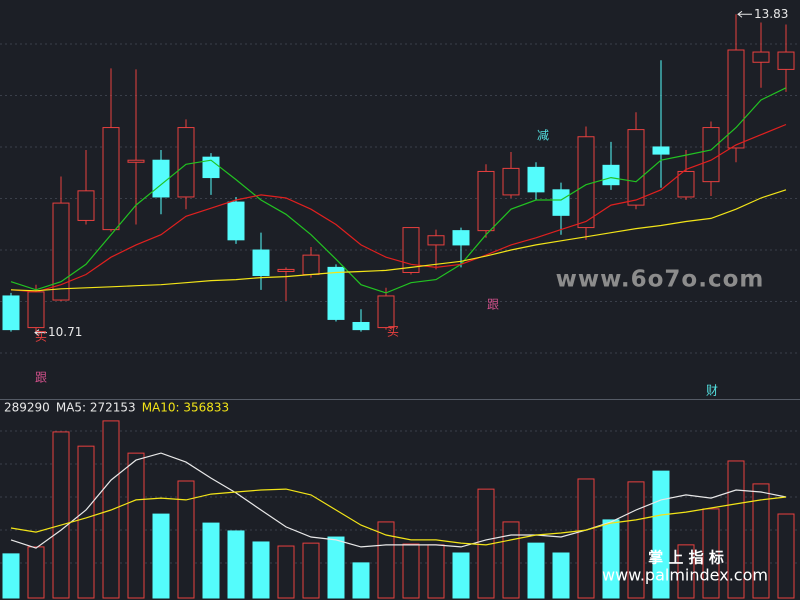 The image size is (800, 600). Describe the element at coordinates (398, 517) in the screenshot. I see `moving-average-line` at that location.